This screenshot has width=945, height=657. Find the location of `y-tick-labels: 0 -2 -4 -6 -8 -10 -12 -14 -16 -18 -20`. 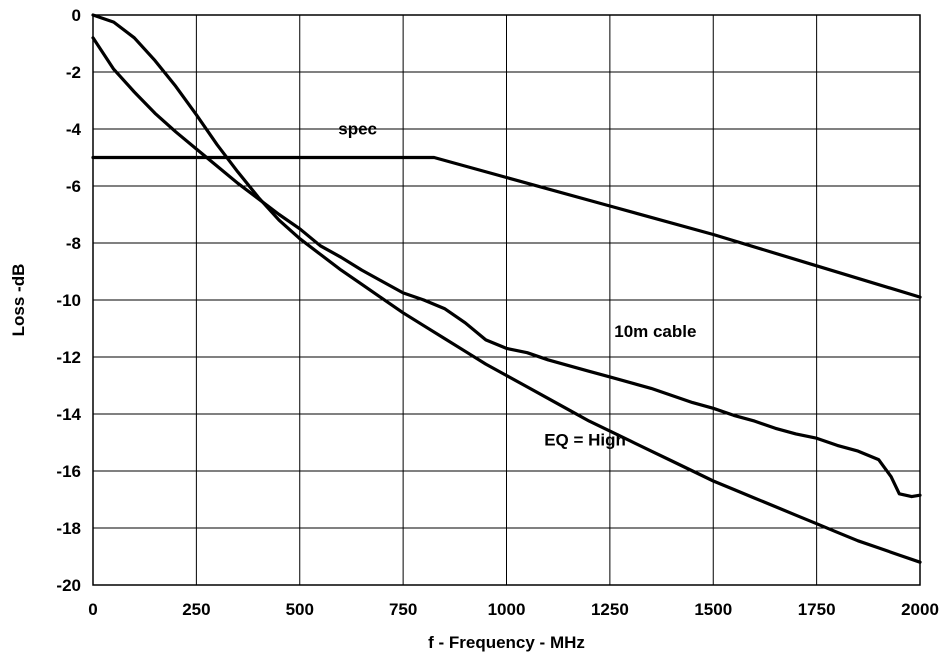

y-tick-labels: 0 -2 -4 -6 -8 -10 -12 -14 -16 -18 -20 is located at coordinates (68, 300).